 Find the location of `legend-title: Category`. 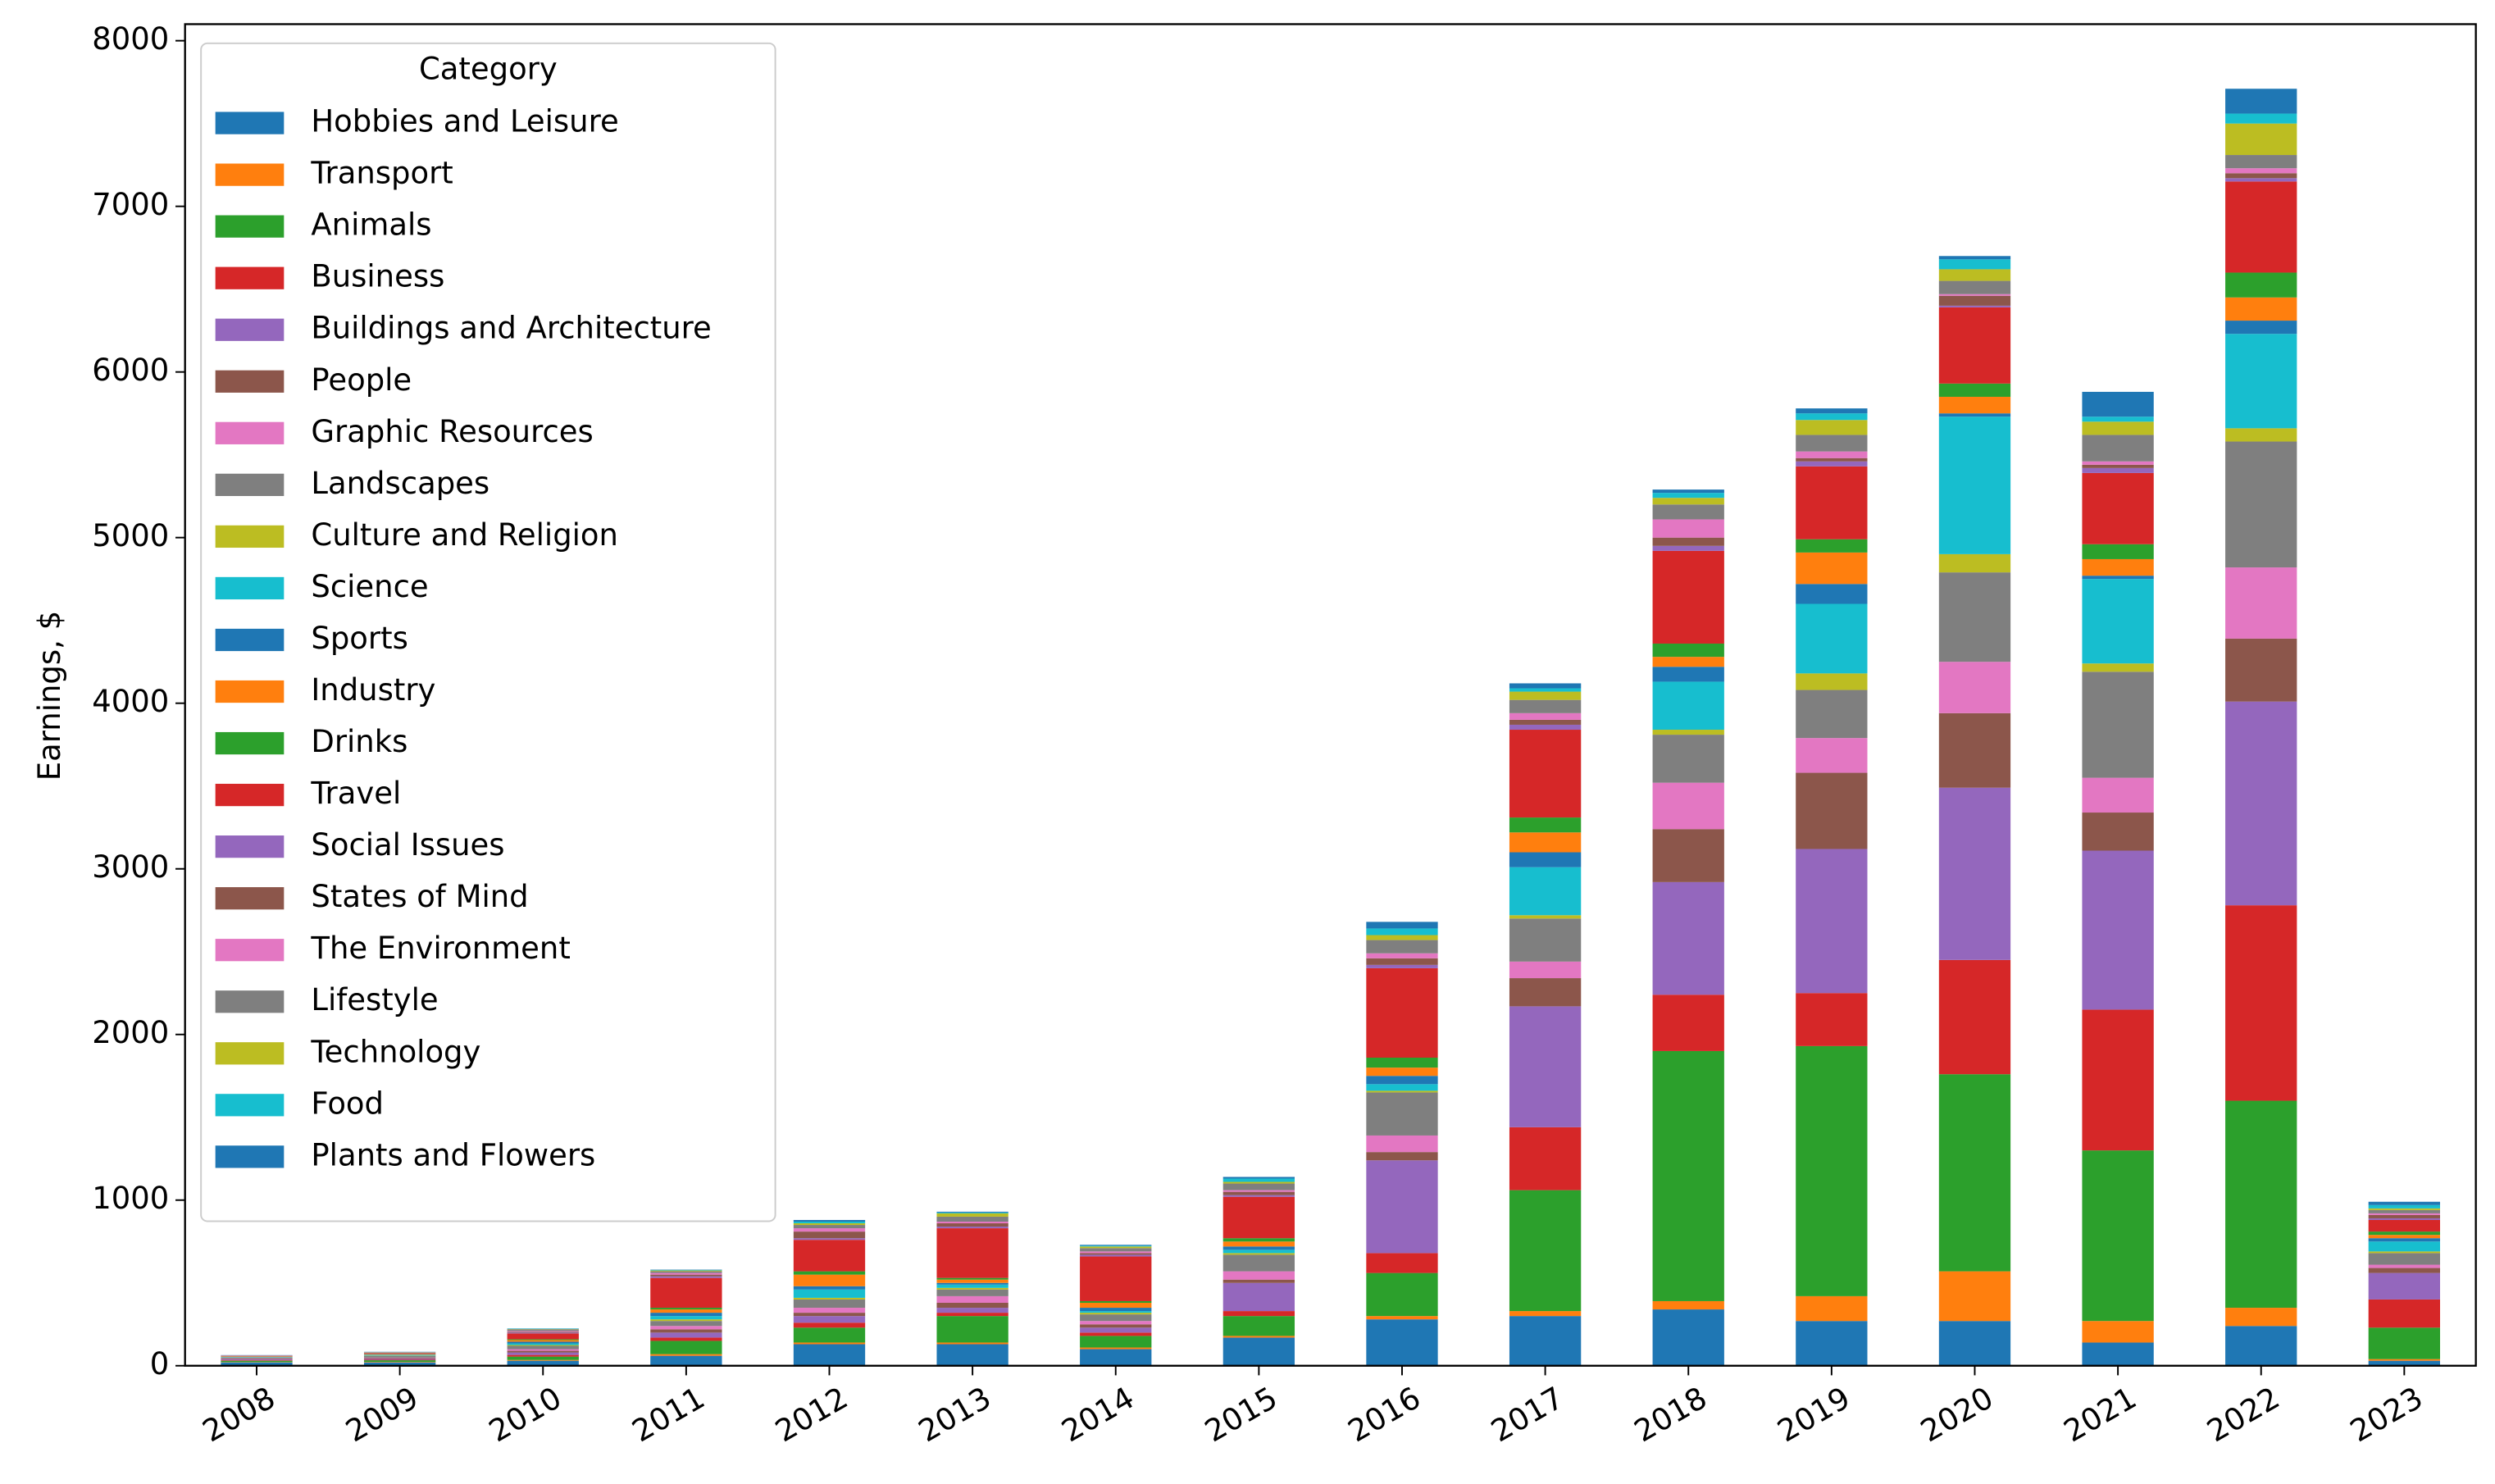

legend-title: Category is located at coordinates (488, 68).